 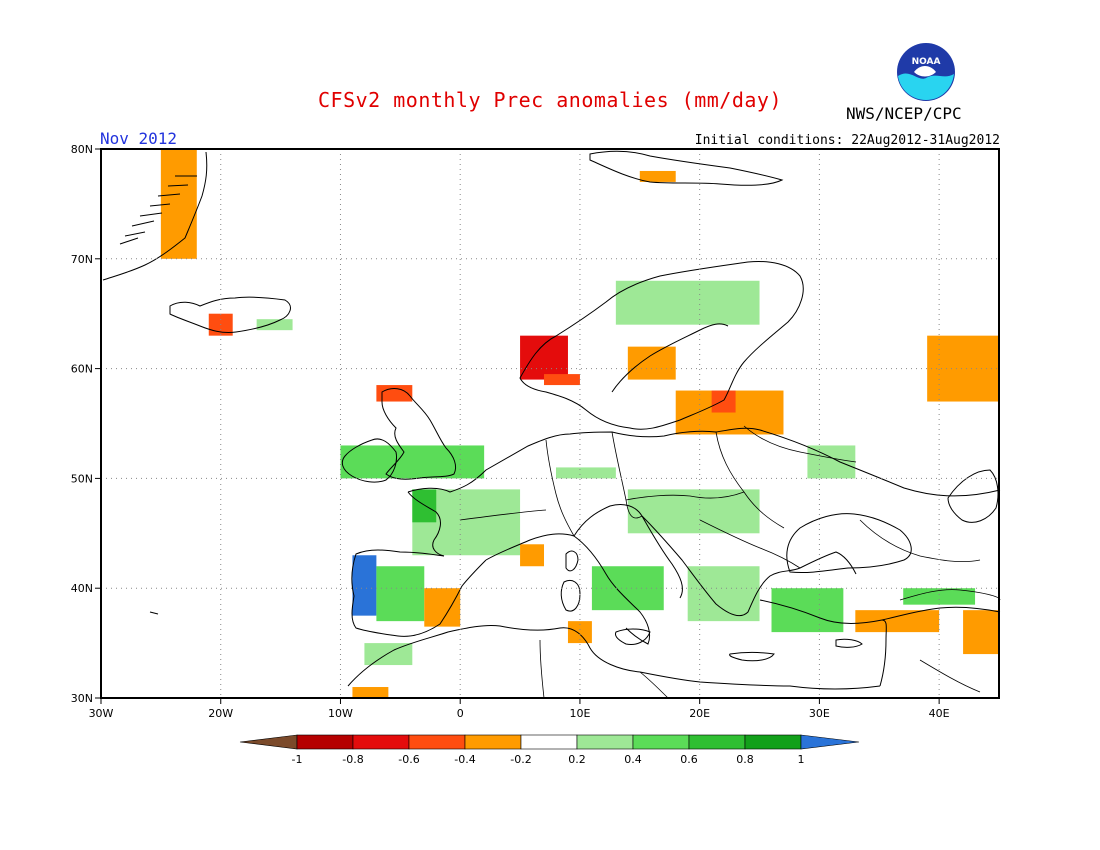 I want to click on coast-caspian, so click(x=973, y=496).